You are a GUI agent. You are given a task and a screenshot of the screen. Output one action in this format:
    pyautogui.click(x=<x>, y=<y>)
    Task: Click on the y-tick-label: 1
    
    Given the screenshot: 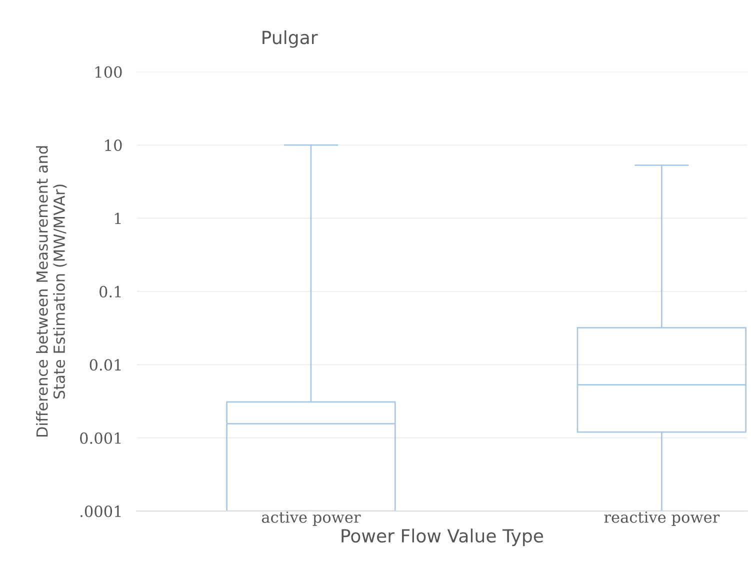 What is the action you would take?
    pyautogui.click(x=117, y=218)
    